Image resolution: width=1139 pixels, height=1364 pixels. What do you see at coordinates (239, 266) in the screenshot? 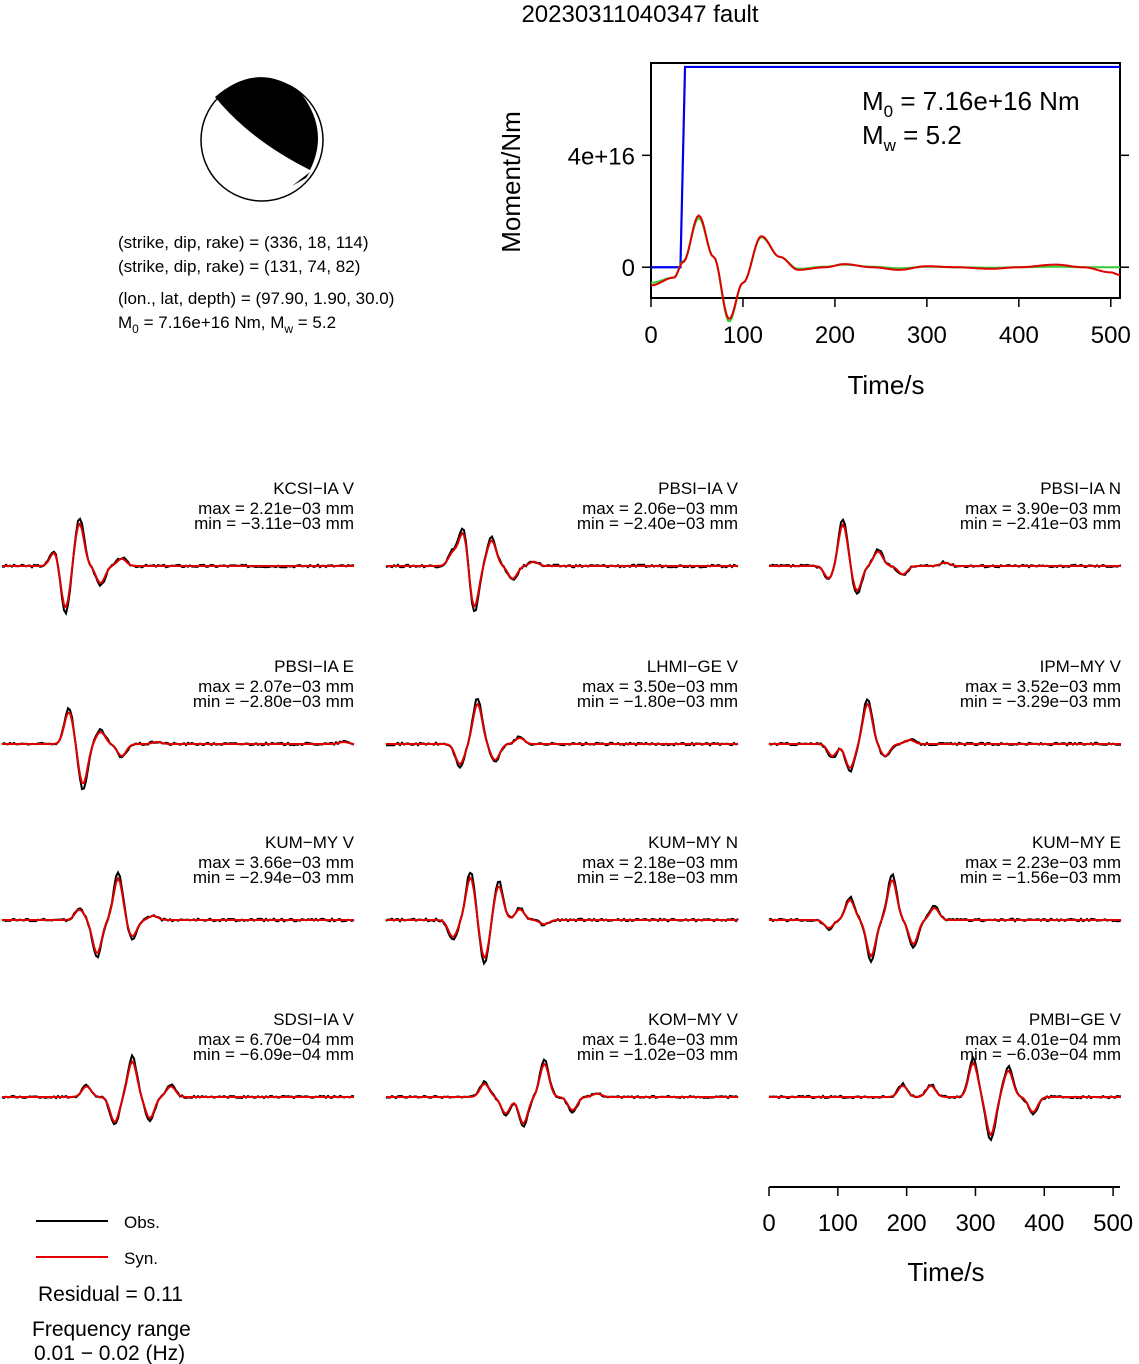
I see `nodal-plane-2: (strike, dip, rake) = (131, 74, 82)` at bounding box center [239, 266].